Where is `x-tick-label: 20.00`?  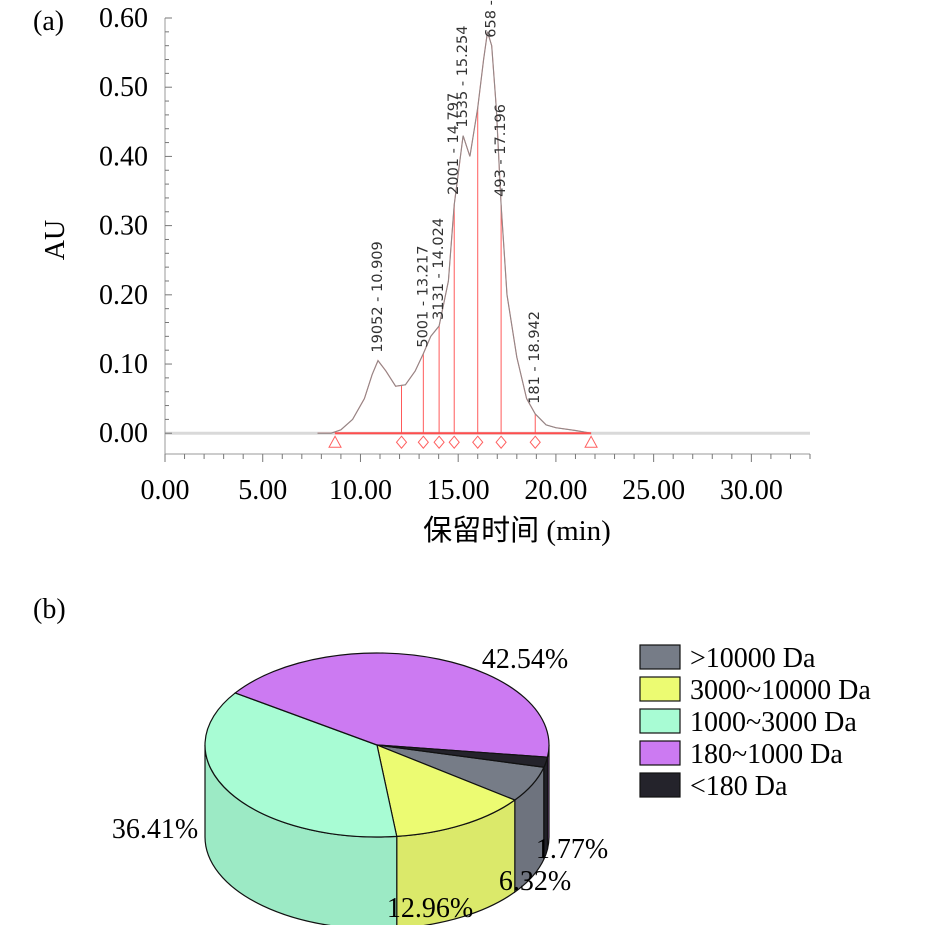 x-tick-label: 20.00 is located at coordinates (555, 490).